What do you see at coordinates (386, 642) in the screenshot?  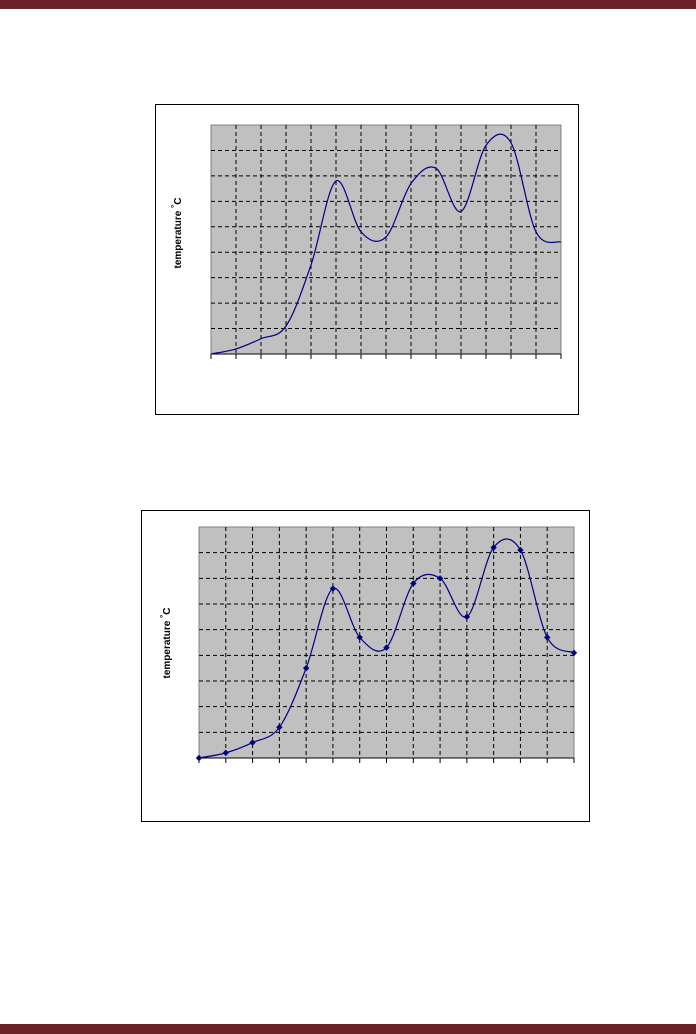 I see `chart-2-gridlines` at bounding box center [386, 642].